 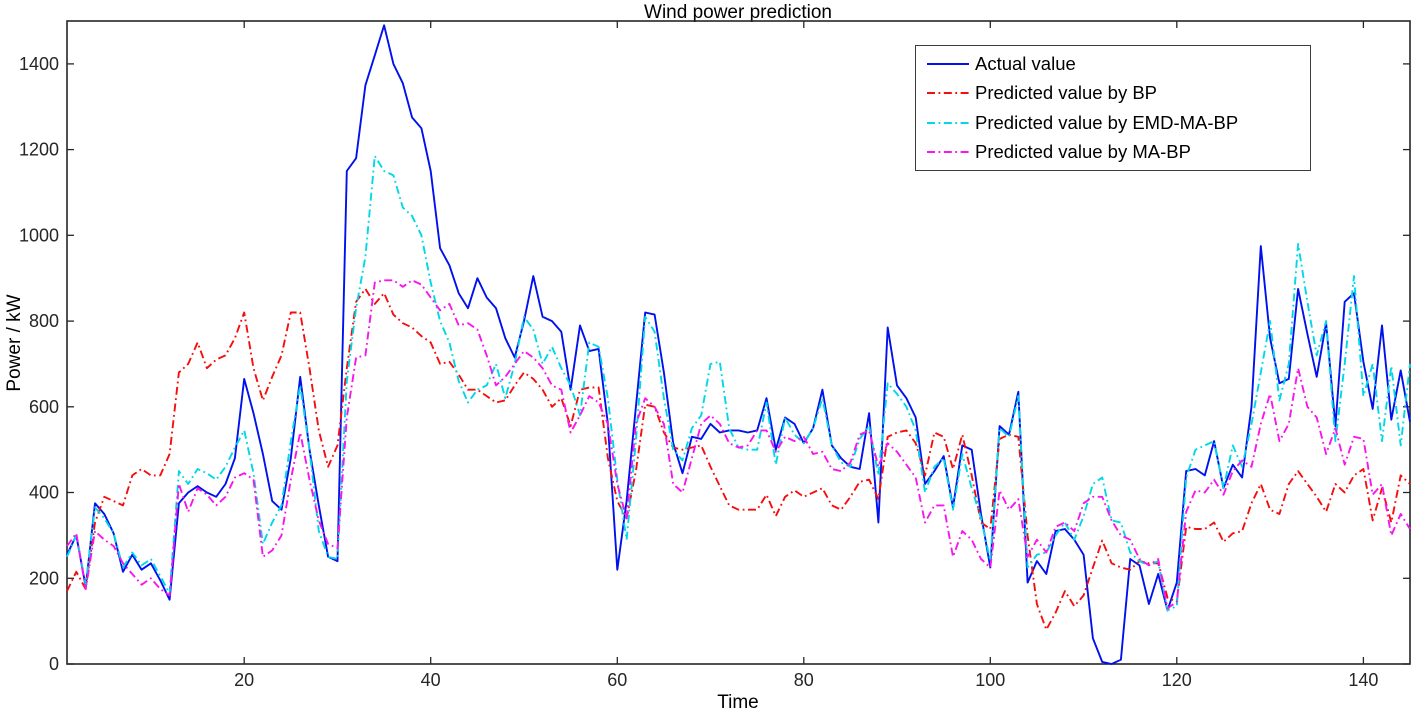 What do you see at coordinates (738, 702) in the screenshot?
I see `x-axis-label: Time` at bounding box center [738, 702].